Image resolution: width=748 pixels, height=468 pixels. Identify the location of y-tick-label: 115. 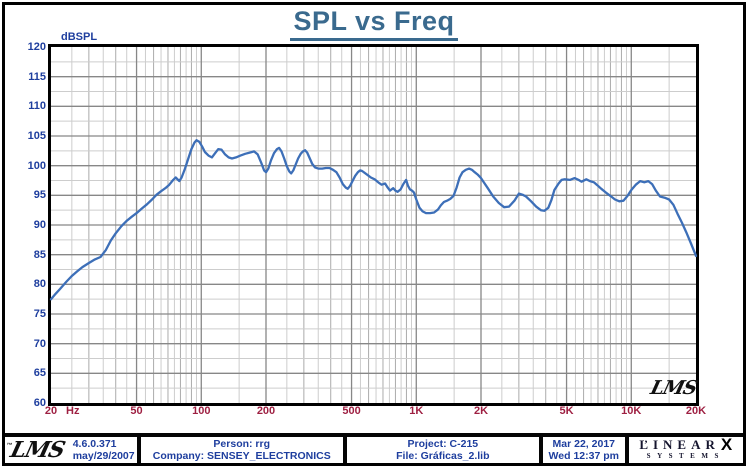
(37, 76).